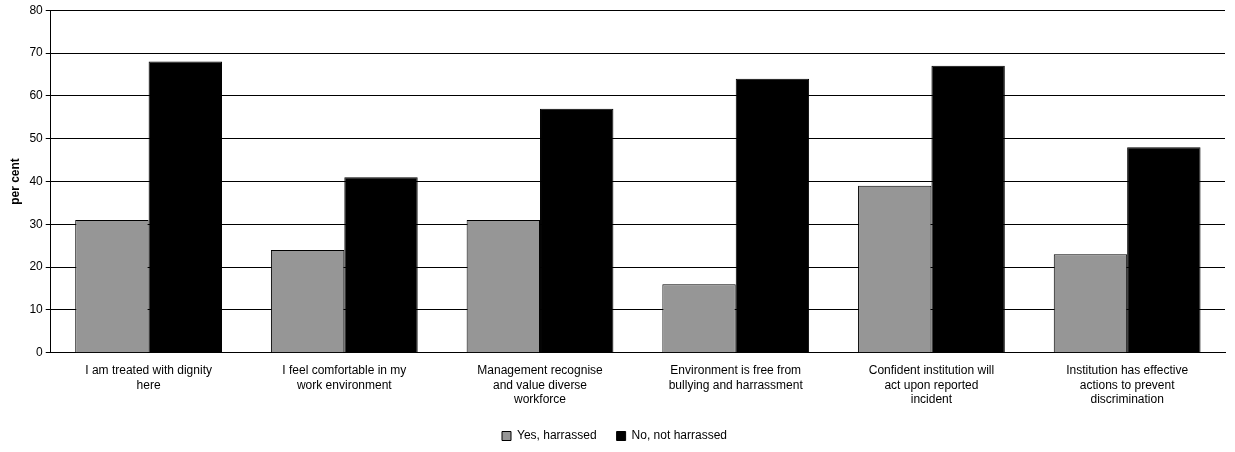 This screenshot has height=452, width=1235. What do you see at coordinates (36, 9) in the screenshot?
I see `y-tick-label: 80` at bounding box center [36, 9].